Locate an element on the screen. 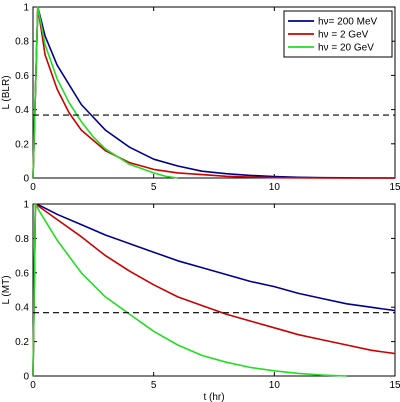  y-axis-label: L (BLR) is located at coordinates (6, 92).